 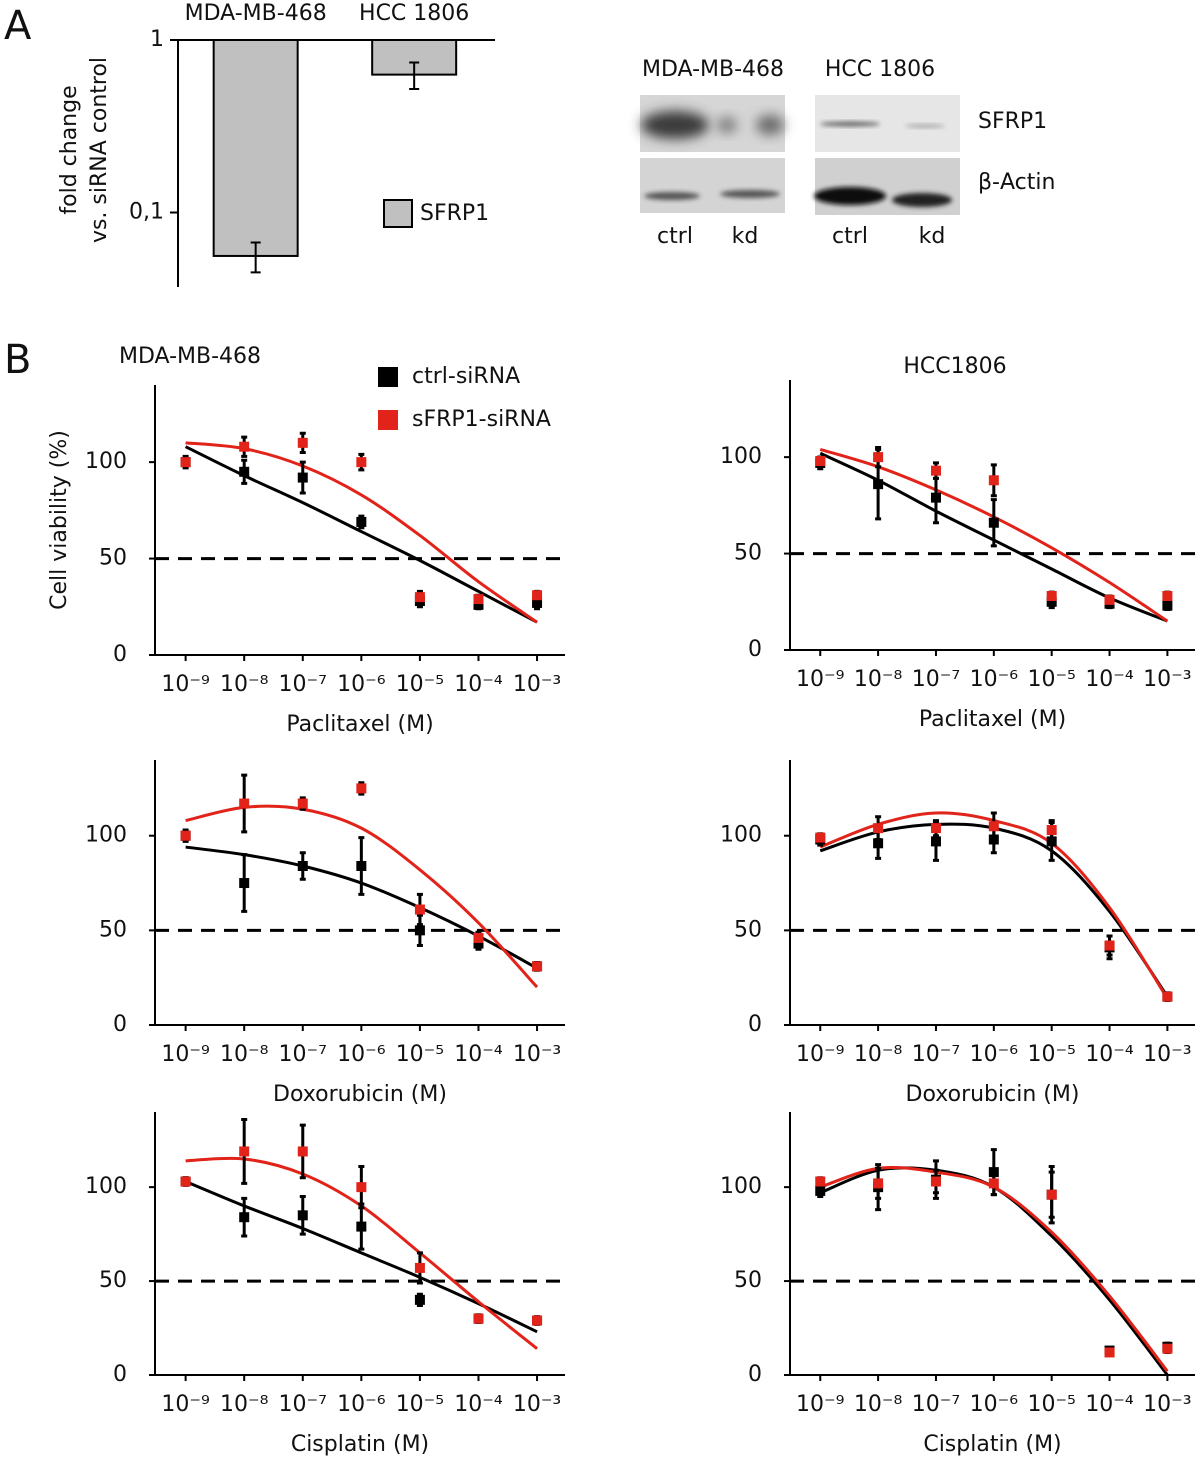 I want to click on error-bar, so click(x=255, y=257).